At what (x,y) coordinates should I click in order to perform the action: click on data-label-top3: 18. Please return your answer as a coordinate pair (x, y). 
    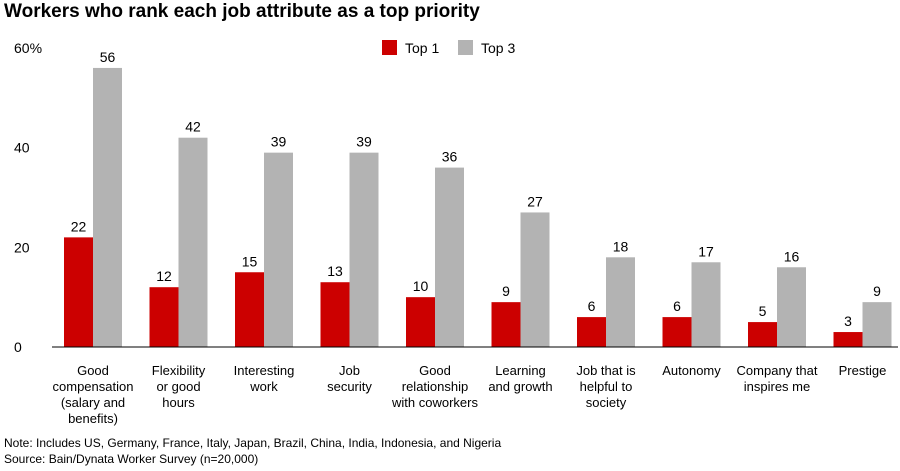
    Looking at the image, I should click on (621, 246).